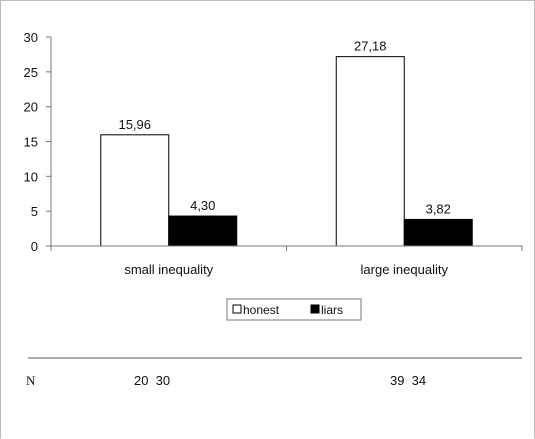  I want to click on y-tick-label: 20, so click(31, 107).